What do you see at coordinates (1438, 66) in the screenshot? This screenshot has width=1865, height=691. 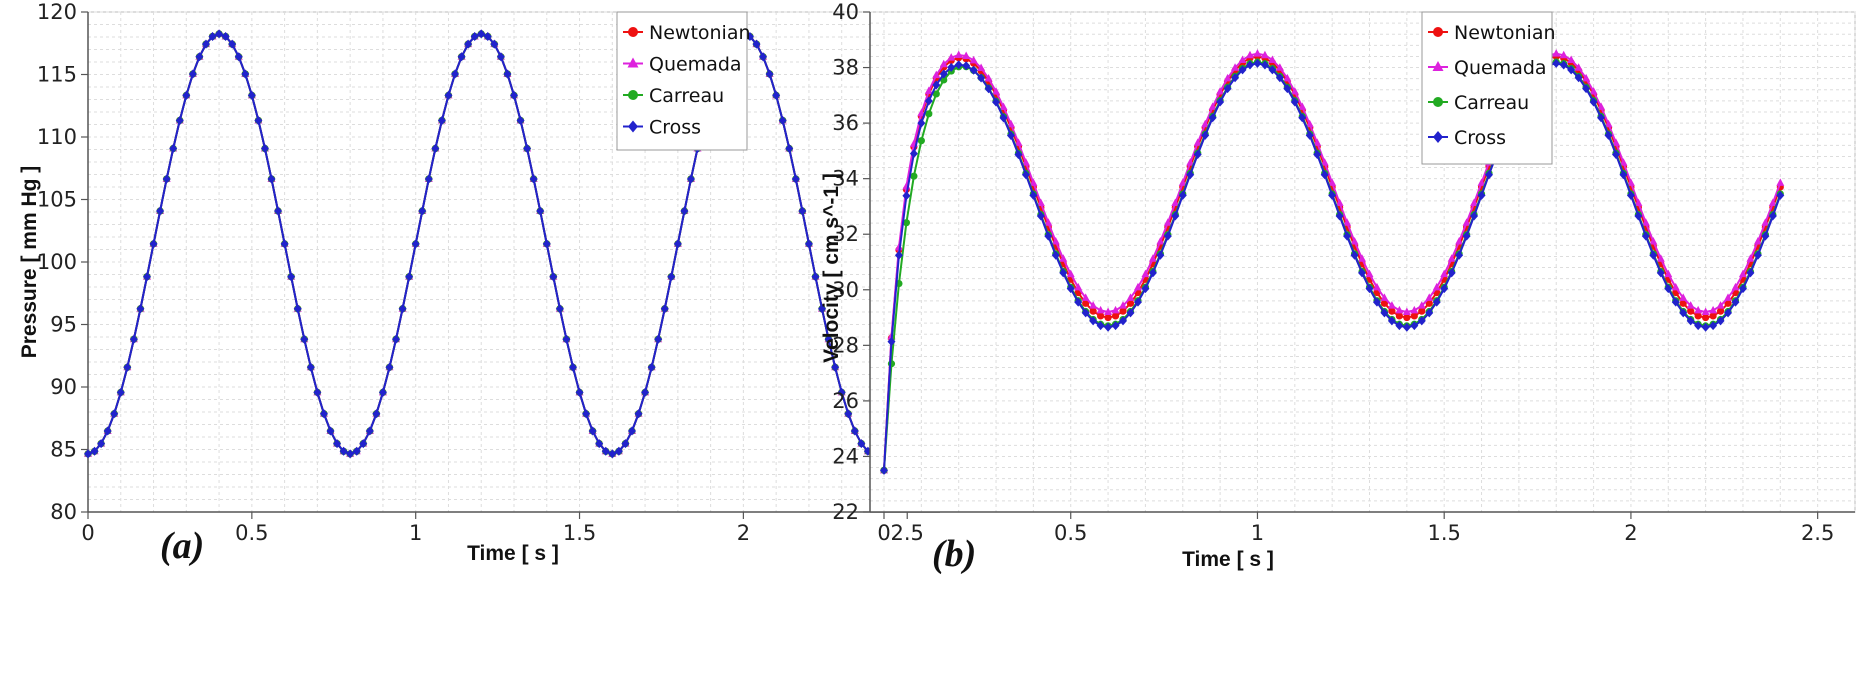 I see `legend-marker` at bounding box center [1438, 66].